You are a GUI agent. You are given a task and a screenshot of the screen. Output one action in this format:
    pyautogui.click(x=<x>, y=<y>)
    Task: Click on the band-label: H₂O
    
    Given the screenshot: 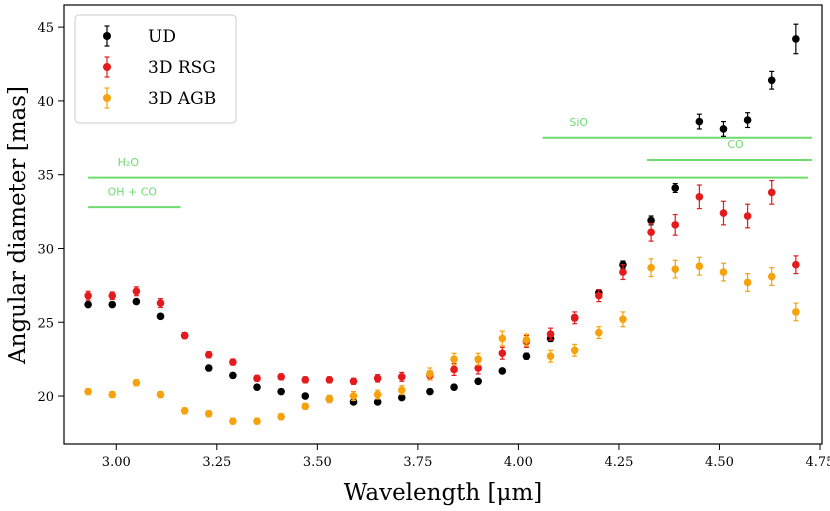 What is the action you would take?
    pyautogui.click(x=129, y=162)
    